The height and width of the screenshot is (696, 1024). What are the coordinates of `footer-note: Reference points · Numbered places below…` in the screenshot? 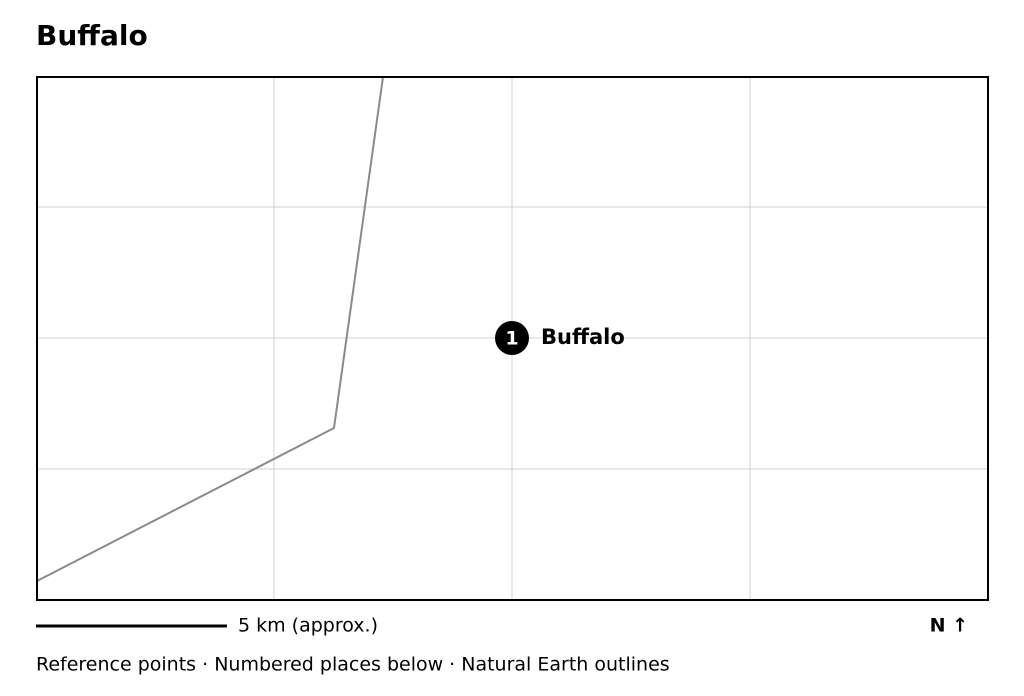 It's located at (353, 665).